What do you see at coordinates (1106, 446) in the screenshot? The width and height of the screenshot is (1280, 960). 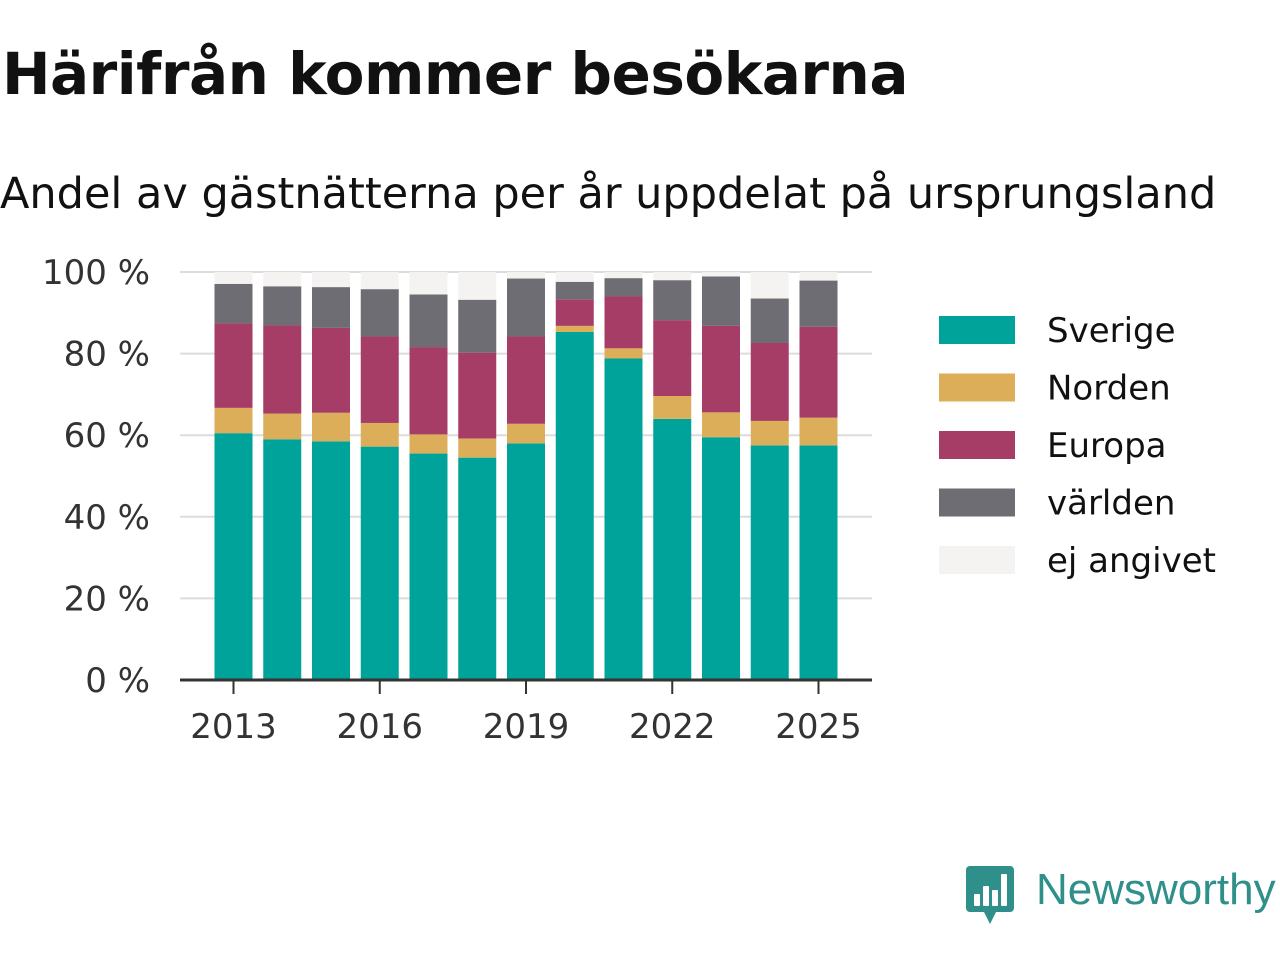 I see `legend-label: Europa` at bounding box center [1106, 446].